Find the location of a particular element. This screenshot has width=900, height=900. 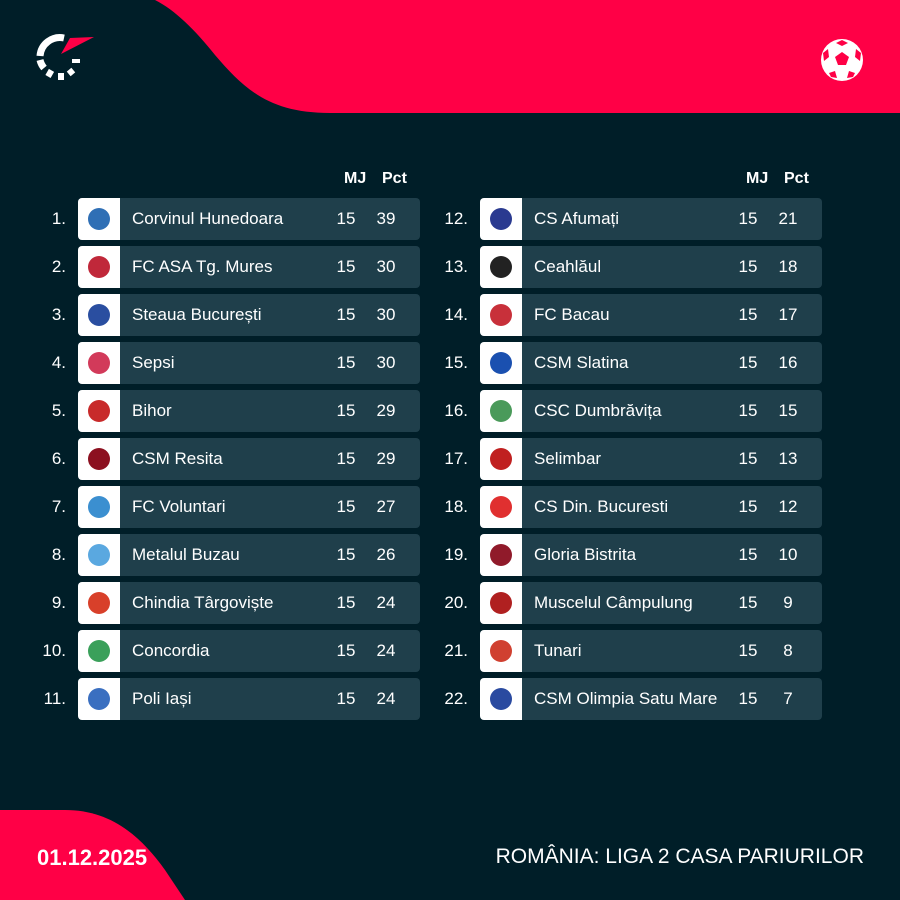

points: 21 is located at coordinates (788, 218).